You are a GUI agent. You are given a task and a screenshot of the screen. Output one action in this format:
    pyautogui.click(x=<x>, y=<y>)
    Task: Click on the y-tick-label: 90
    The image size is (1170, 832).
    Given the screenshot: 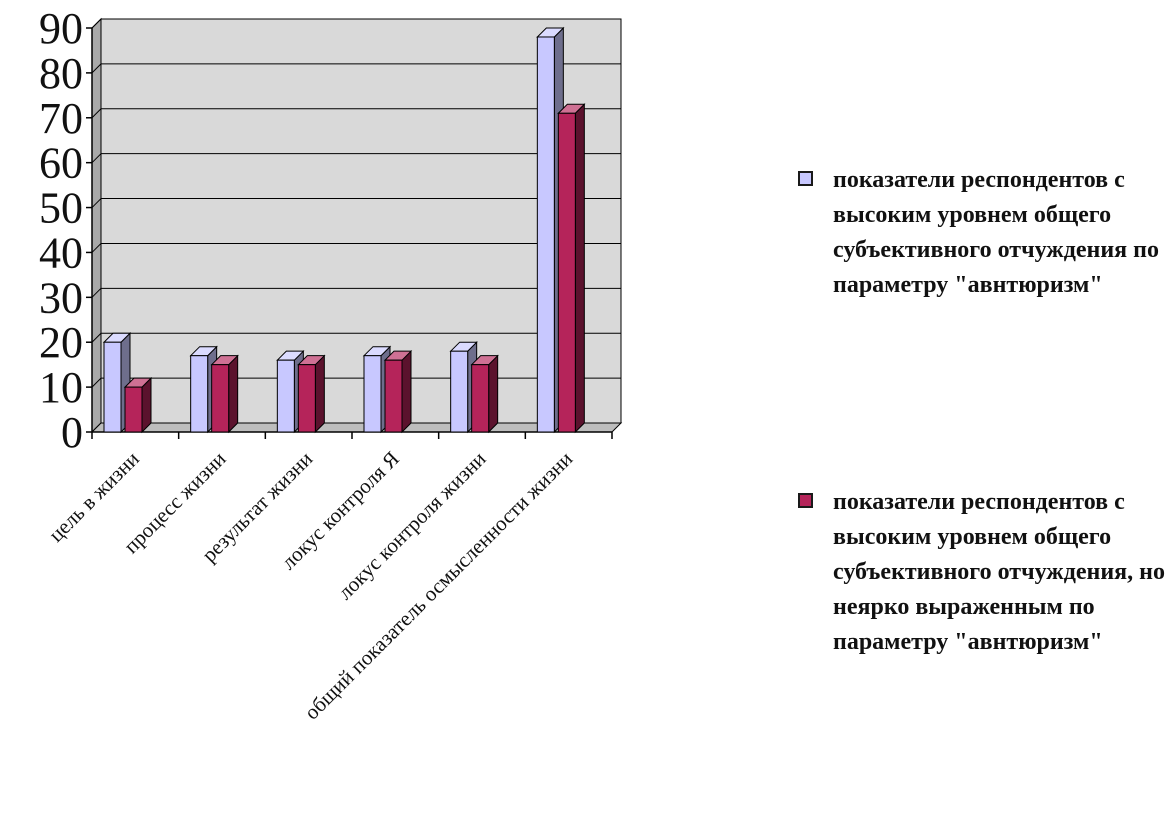 What is the action you would take?
    pyautogui.click(x=61, y=28)
    